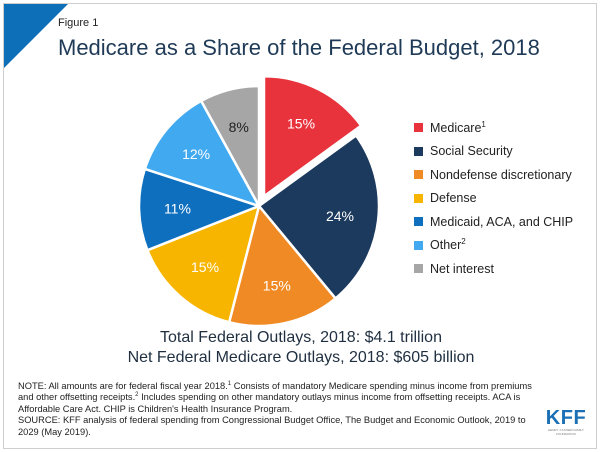  I want to click on legend-item-4: Medicaid, ACA, and CHIP, so click(493, 222).